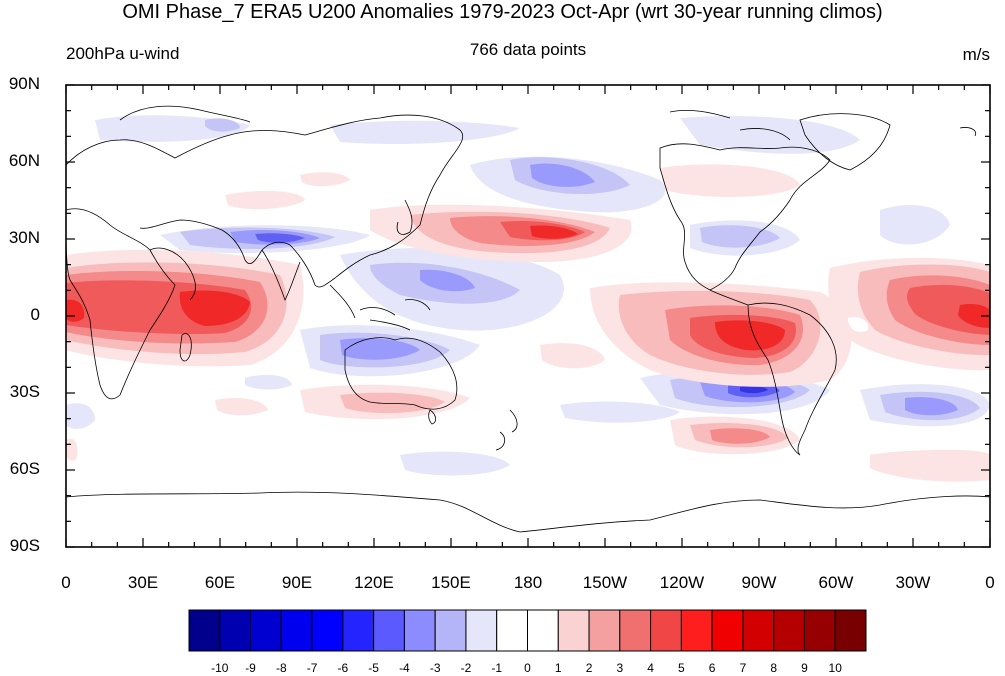 The image size is (1005, 676). Describe the element at coordinates (250, 668) in the screenshot. I see `colorbar-label: -9` at that location.